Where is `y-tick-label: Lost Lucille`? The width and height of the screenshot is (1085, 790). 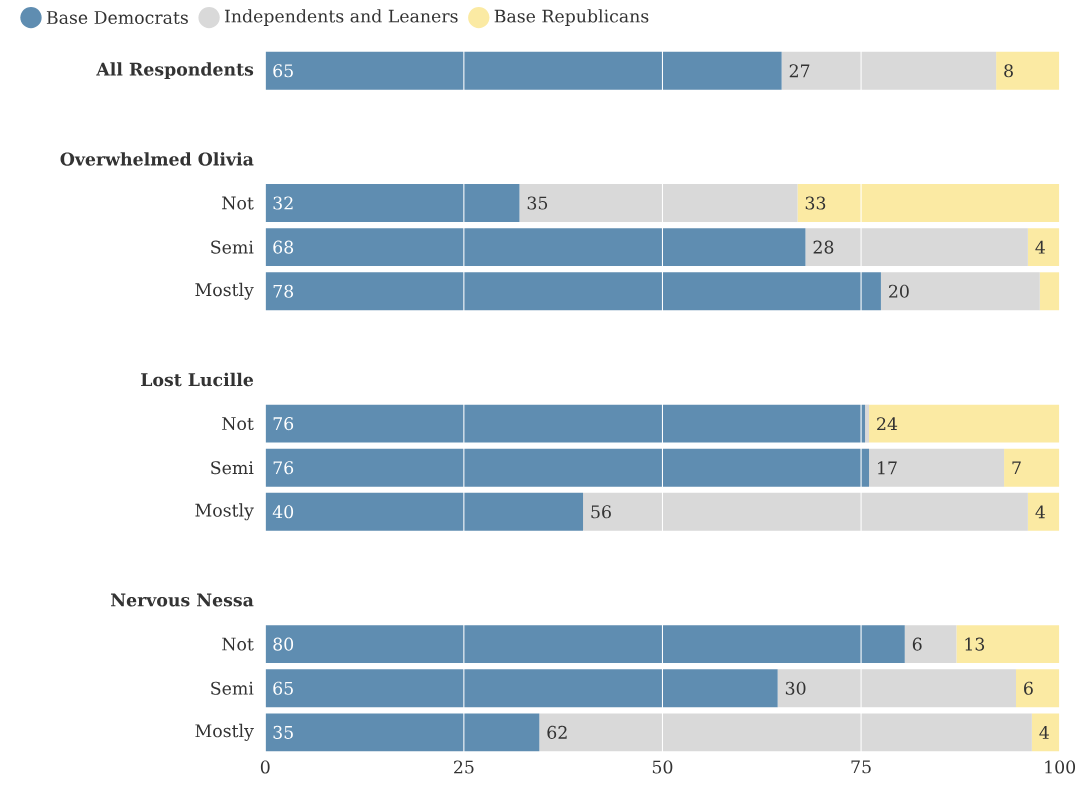 y-tick-label: Lost Lucille is located at coordinates (197, 379).